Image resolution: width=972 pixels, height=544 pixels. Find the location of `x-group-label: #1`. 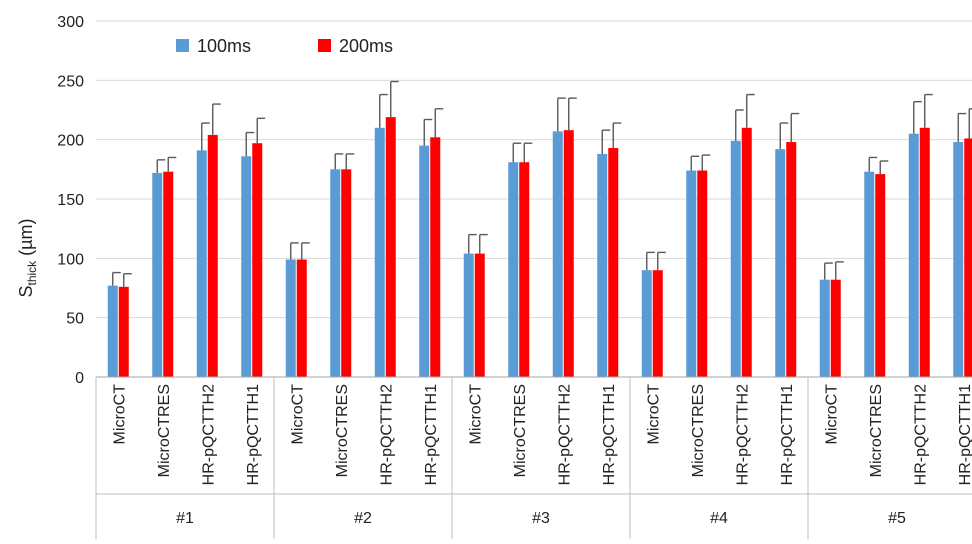

x-group-label: #1 is located at coordinates (185, 518).